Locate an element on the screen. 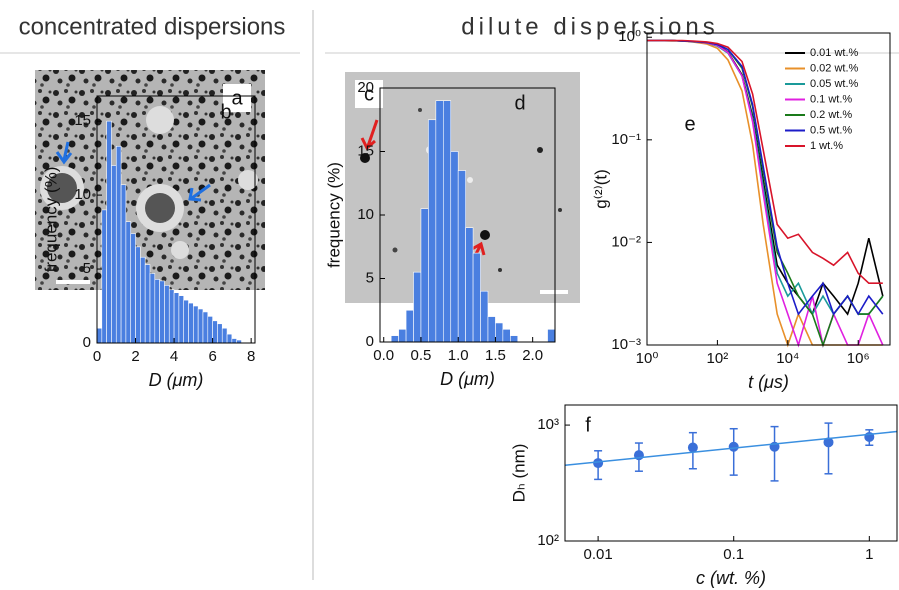 The width and height of the screenshot is (899, 590). x-tick-label: 1.5 is located at coordinates (495, 355).